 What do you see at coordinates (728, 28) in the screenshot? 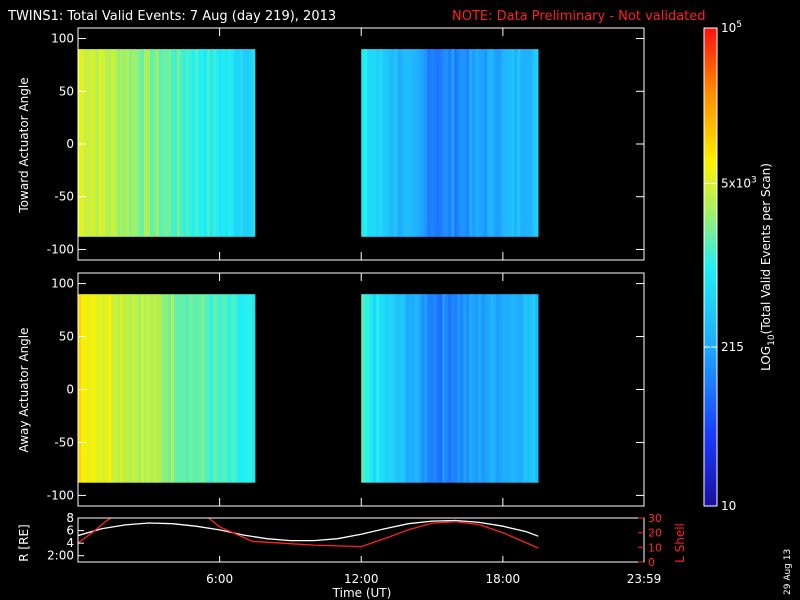
I see `colorbar-tick-base: 10` at bounding box center [728, 28].